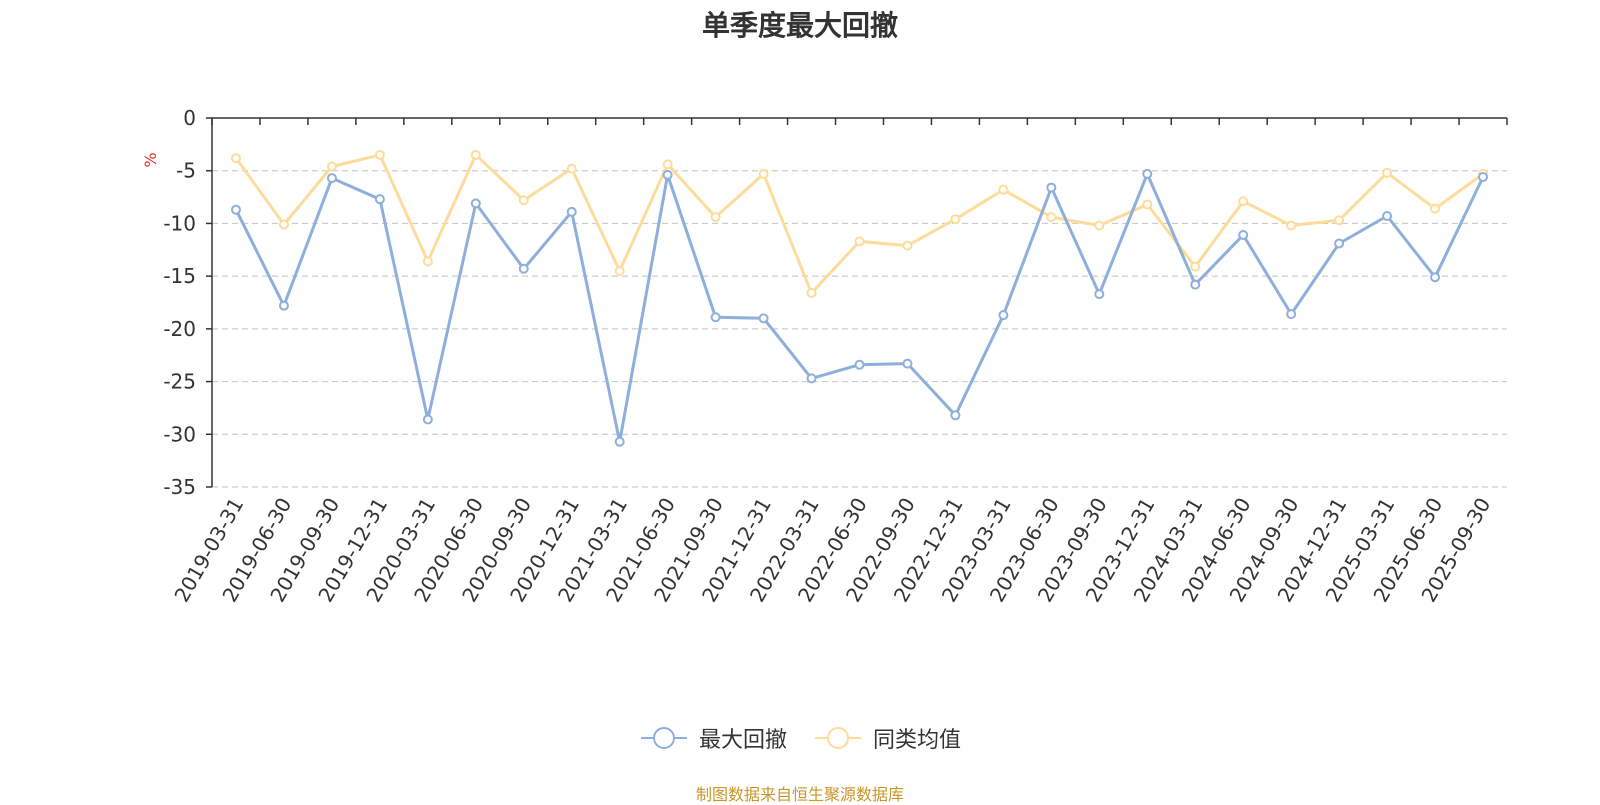  Describe the element at coordinates (179, 382) in the screenshot. I see `y-tick-label: -25` at that location.